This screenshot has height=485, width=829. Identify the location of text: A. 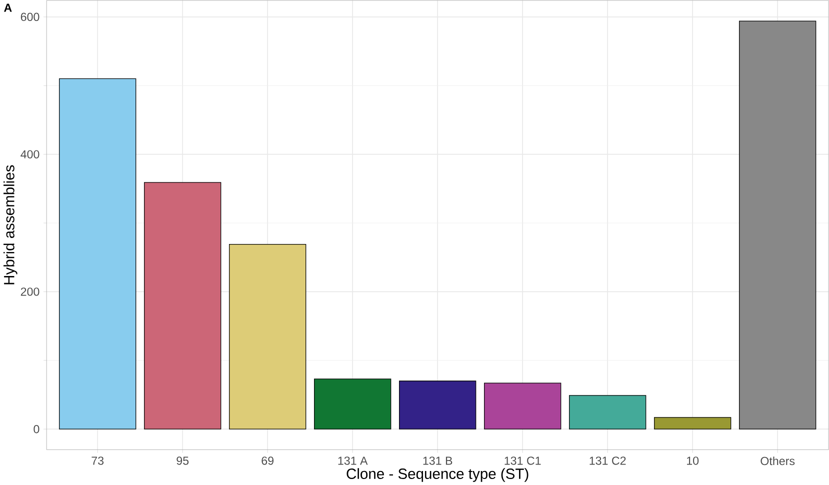
(8, 8).